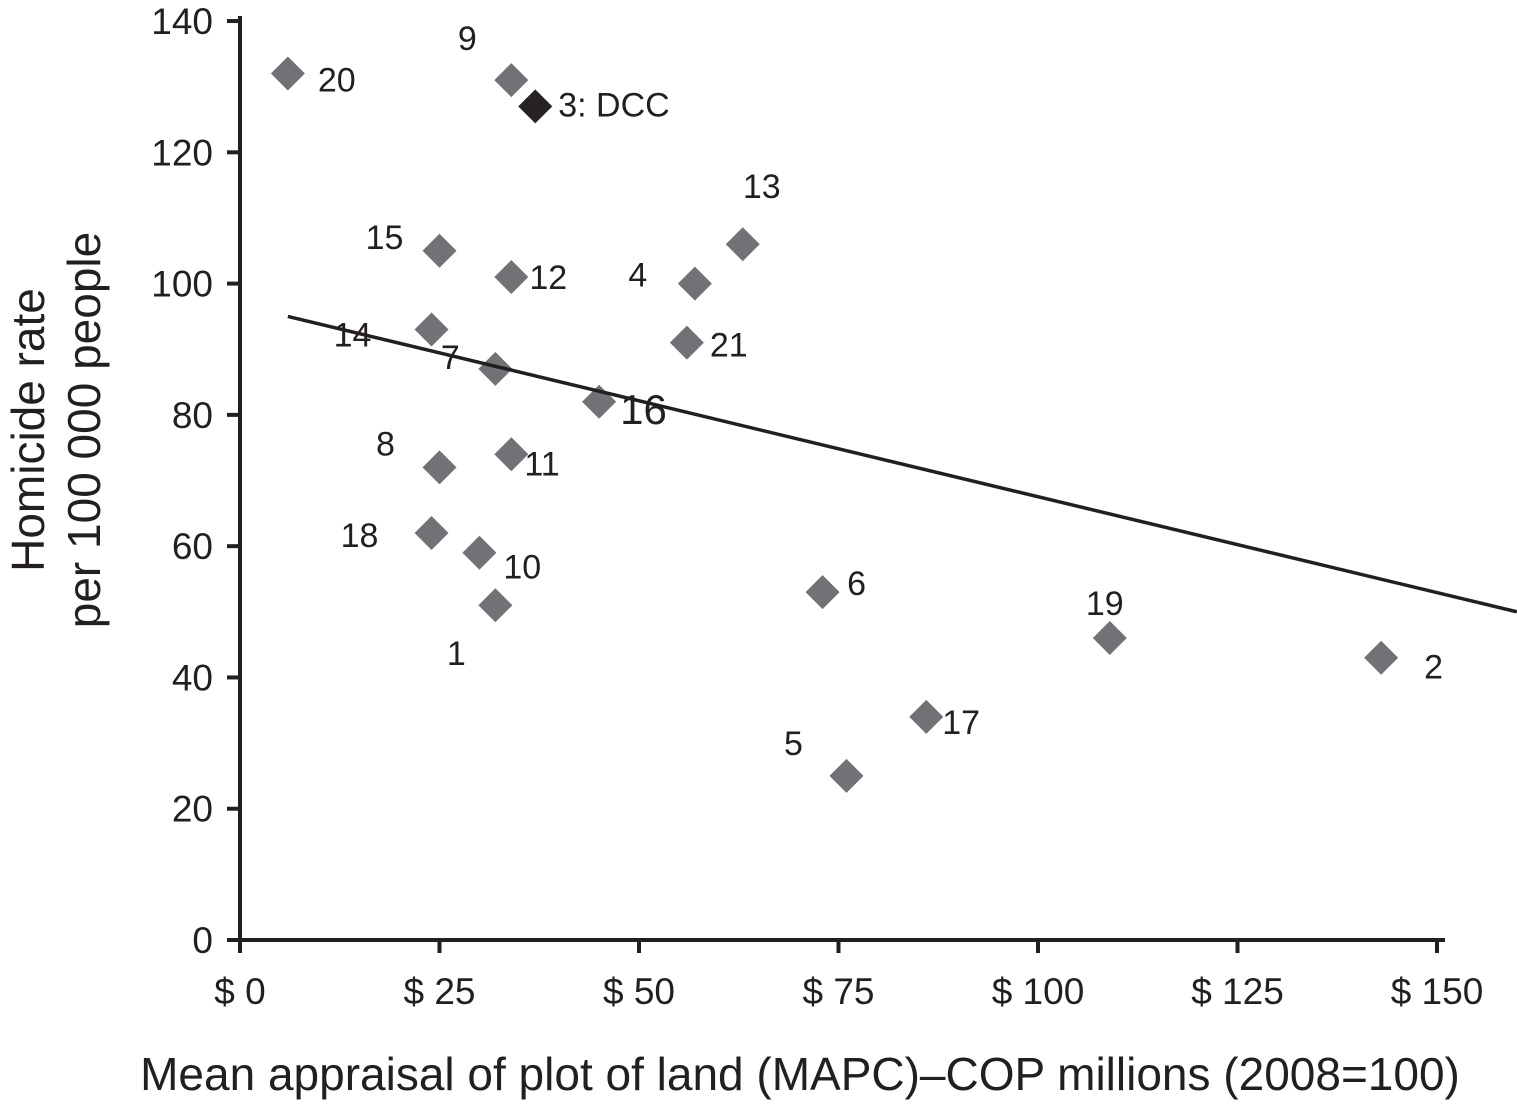  Describe the element at coordinates (439, 991) in the screenshot. I see `x-tick-label: $ 25` at that location.